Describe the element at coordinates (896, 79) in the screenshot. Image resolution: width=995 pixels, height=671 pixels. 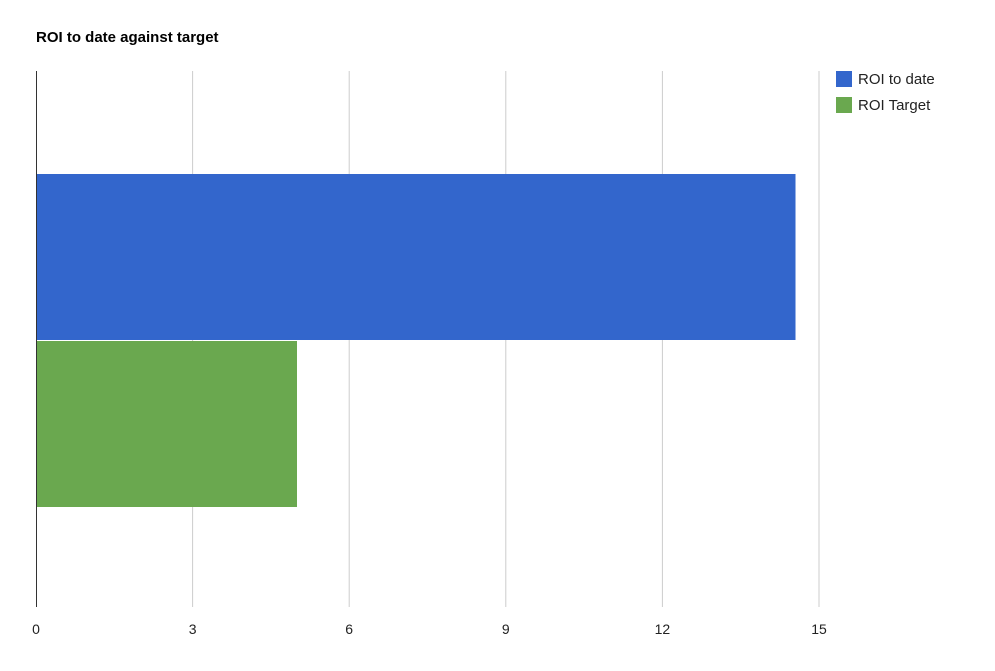
I see `legend-label-roi-to-date: ROI to date` at that location.